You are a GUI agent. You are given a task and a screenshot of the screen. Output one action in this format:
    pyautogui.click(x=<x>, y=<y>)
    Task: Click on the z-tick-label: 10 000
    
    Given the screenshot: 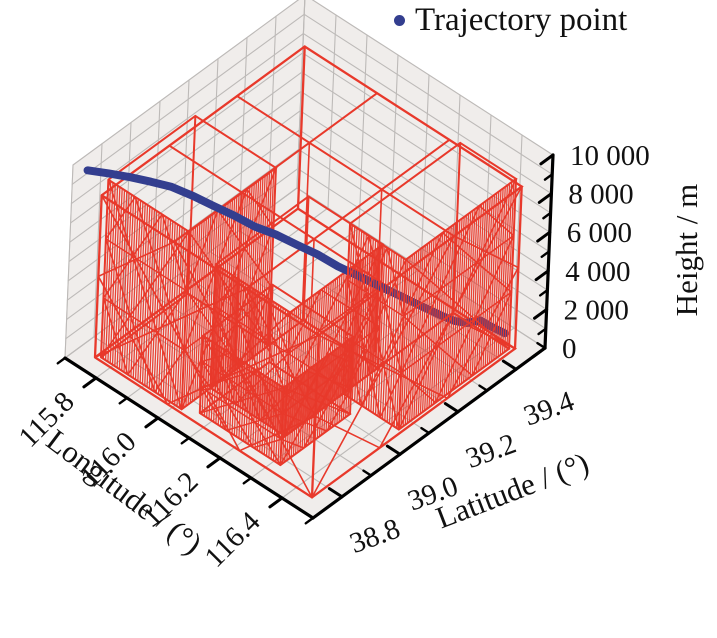 What is the action you would take?
    pyautogui.click(x=610, y=156)
    